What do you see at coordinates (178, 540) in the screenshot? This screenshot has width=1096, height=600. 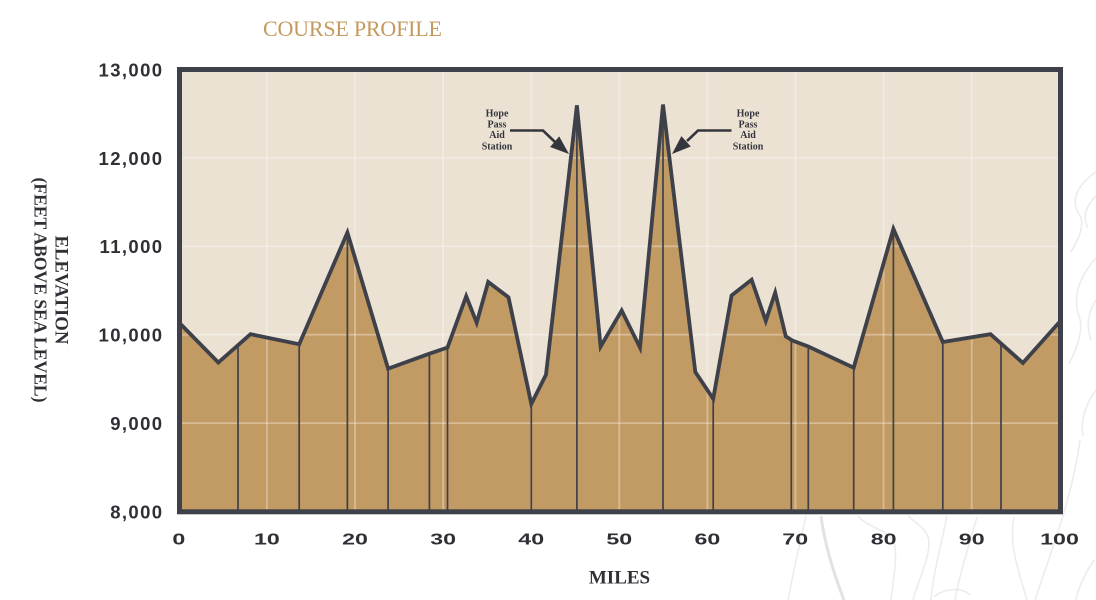 I see `svg-text: 0` at bounding box center [178, 540].